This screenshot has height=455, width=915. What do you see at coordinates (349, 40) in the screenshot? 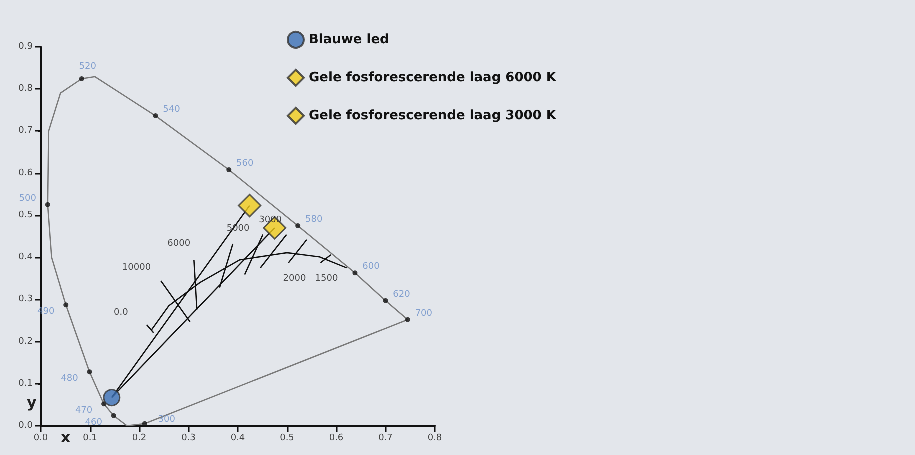
I see `legend-label: Blauwe led` at bounding box center [349, 40].